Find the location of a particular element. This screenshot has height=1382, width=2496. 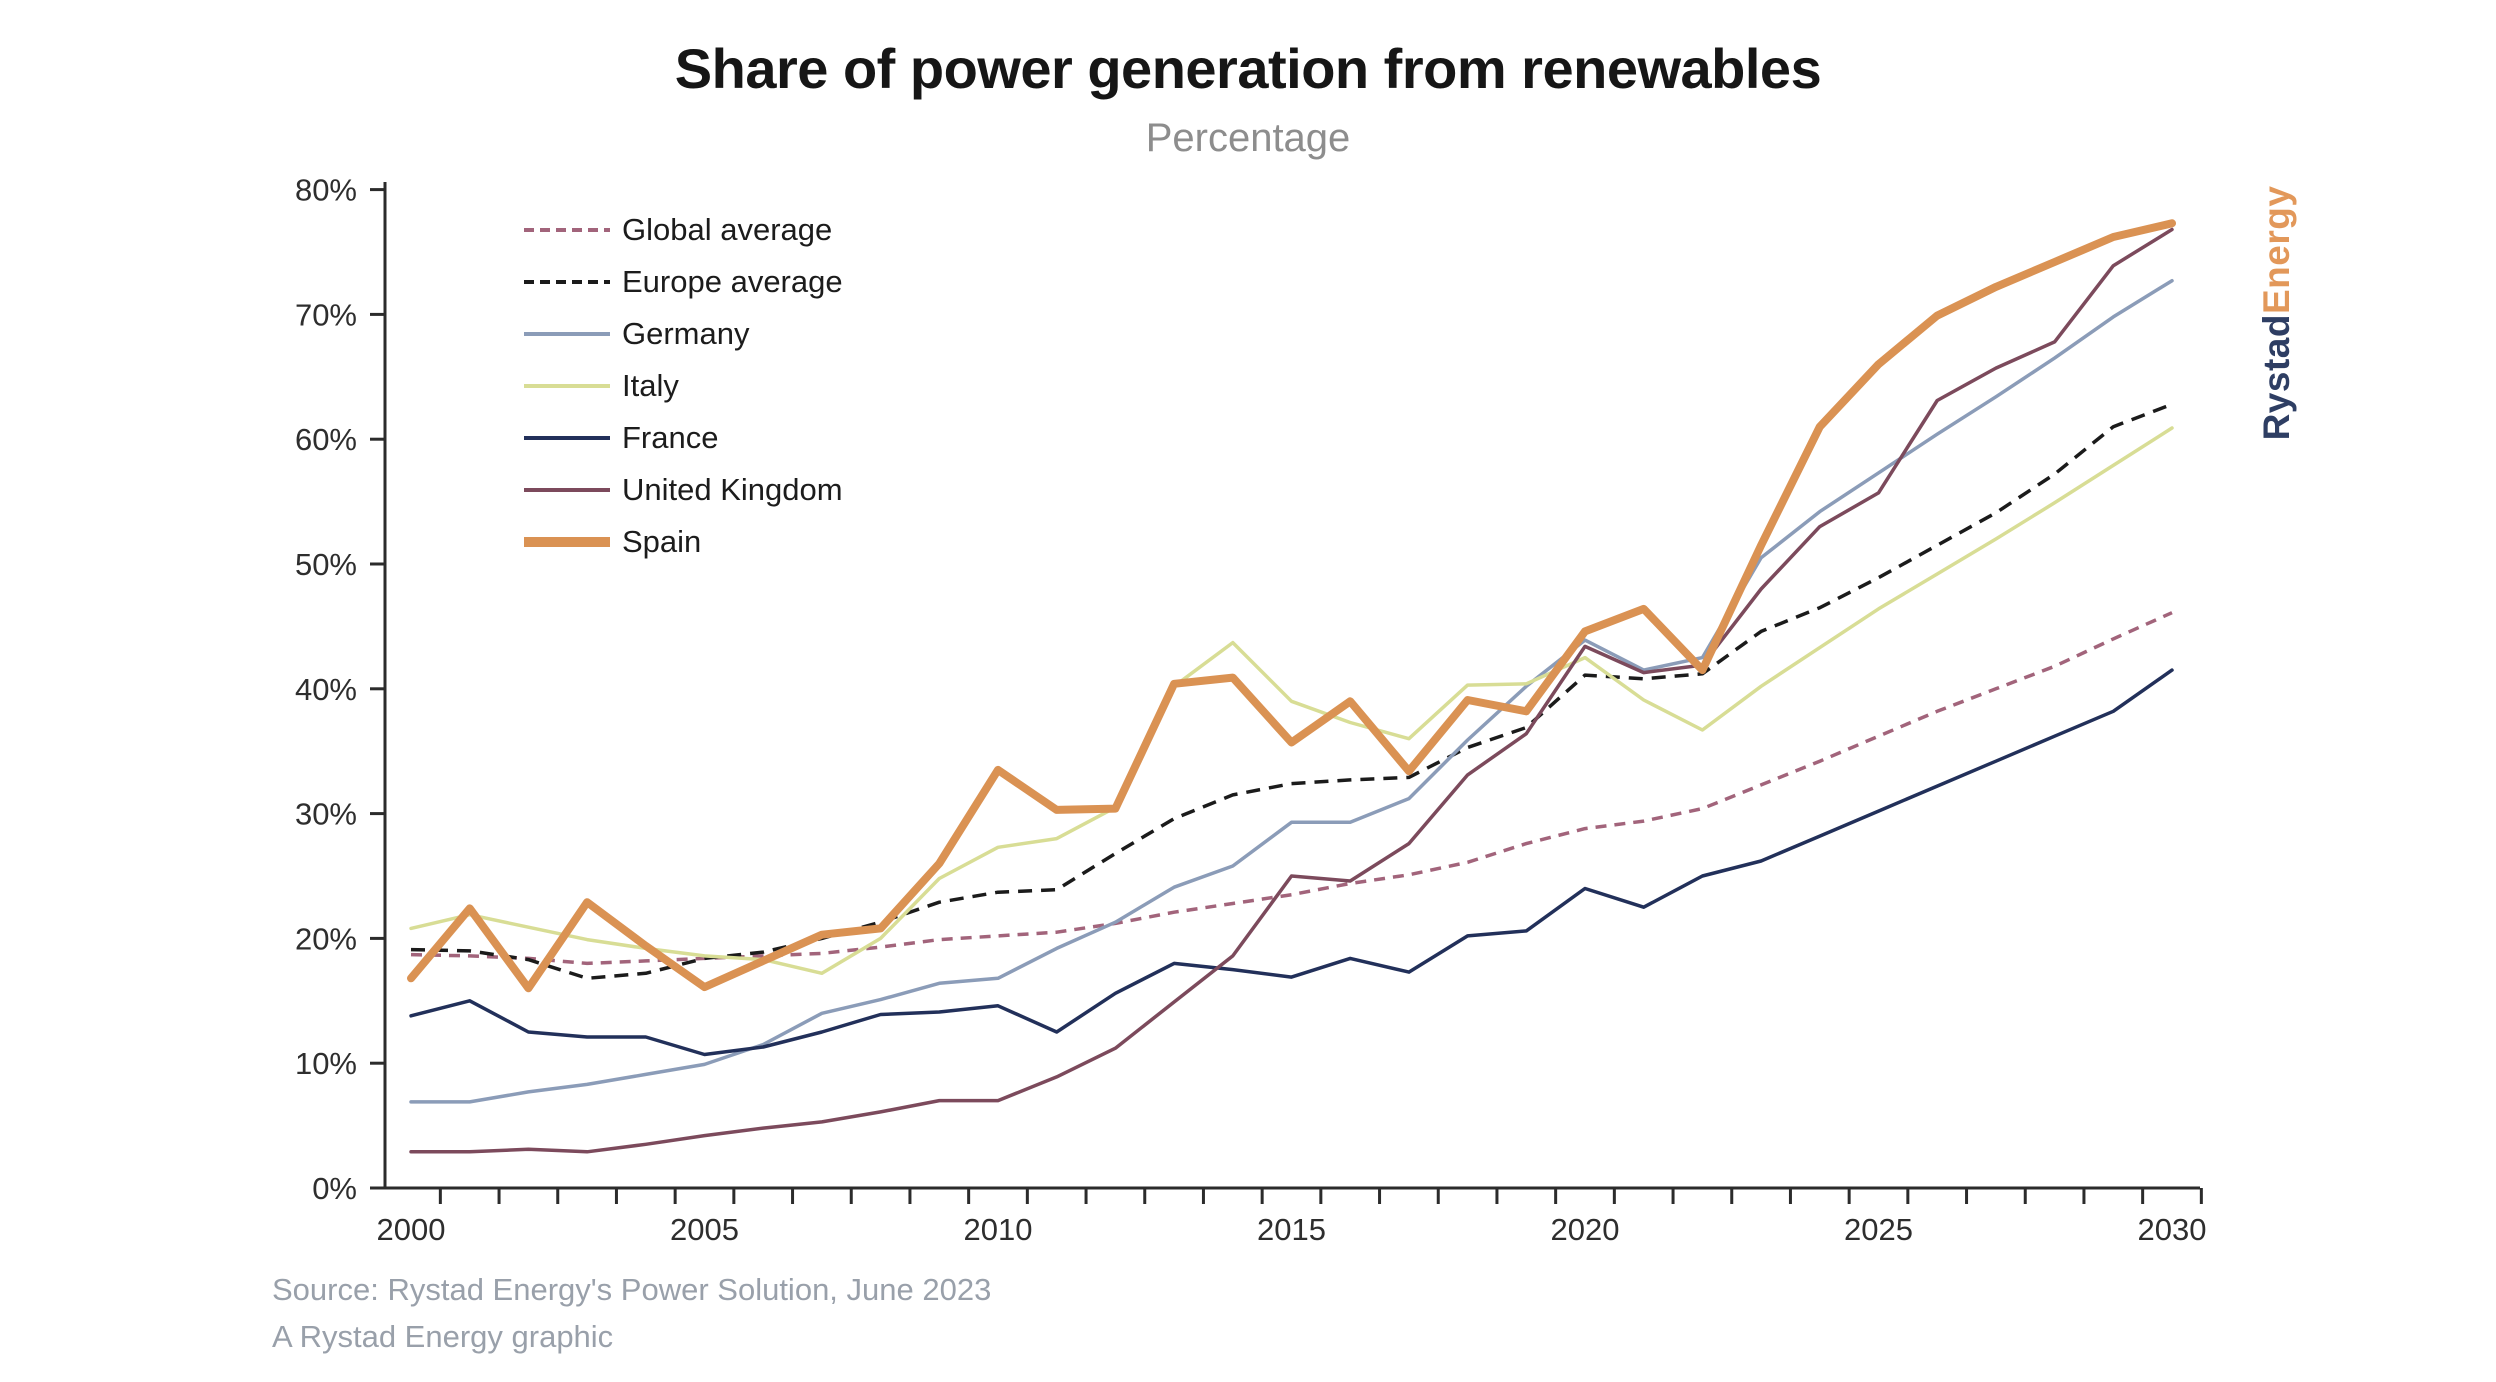

legend-item-united-kingdom: United Kingdom is located at coordinates (682, 490).